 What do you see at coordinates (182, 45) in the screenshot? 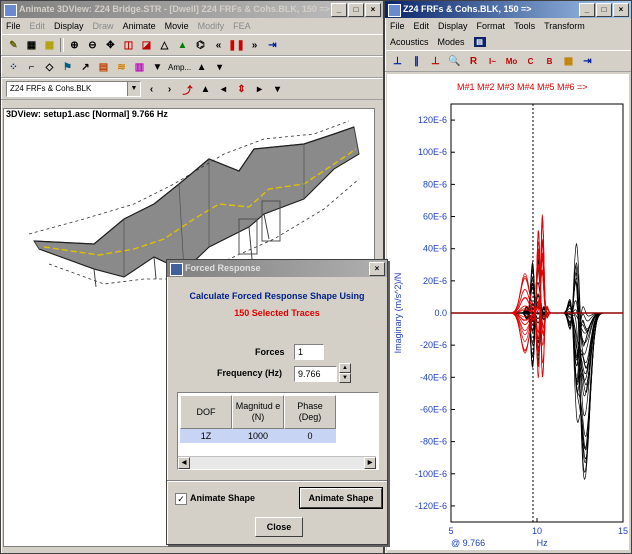
I see `triangle-fill-icon: ▲` at bounding box center [182, 45].